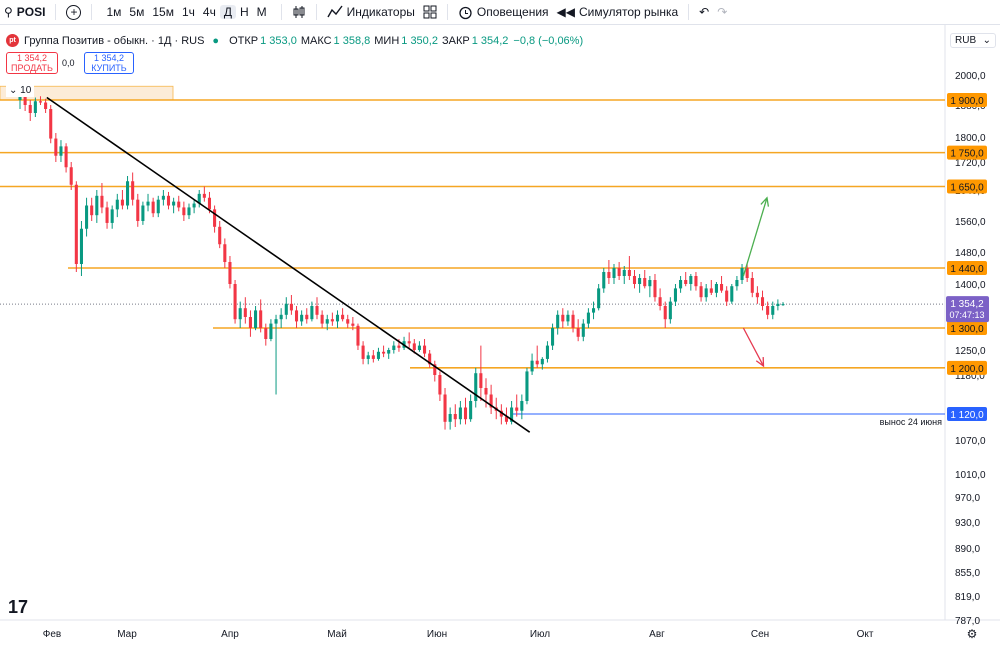 The image size is (1000, 650). Describe the element at coordinates (419, 40) in the screenshot. I see `low-value: 1 350,2` at that location.